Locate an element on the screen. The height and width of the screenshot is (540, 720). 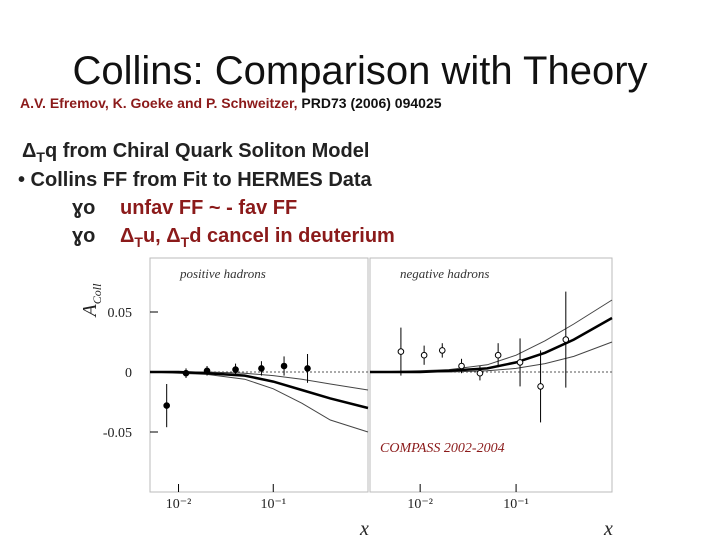
slide-title: Collins: Comparison with Theory is located at coordinates (359, 71).